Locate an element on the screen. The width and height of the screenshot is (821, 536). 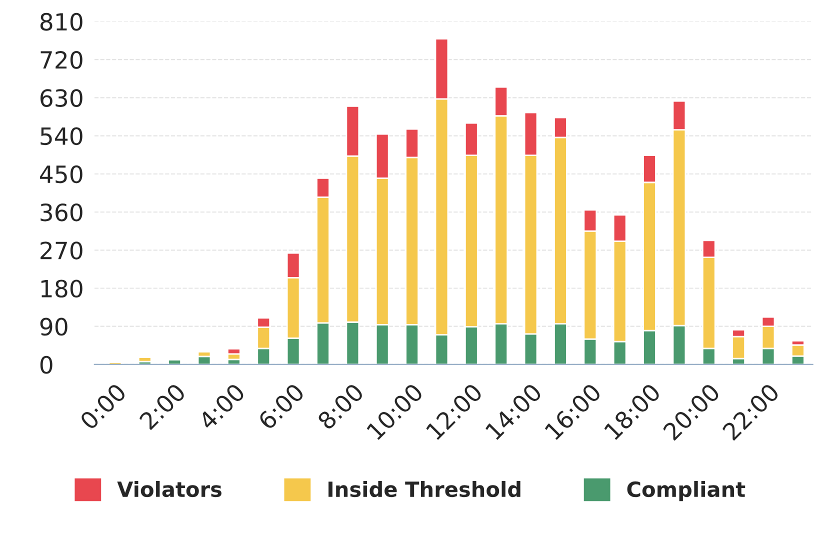
y-tick-label: 540 is located at coordinates (61, 136).